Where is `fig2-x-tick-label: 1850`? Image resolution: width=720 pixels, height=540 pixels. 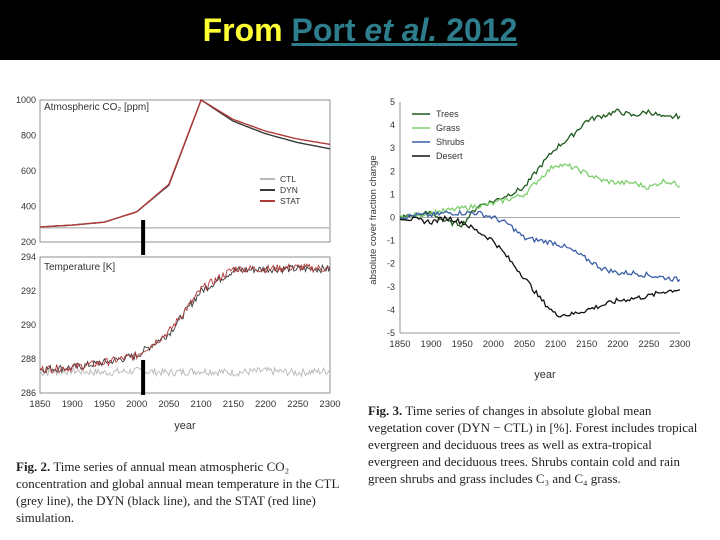
fig2-x-tick-label: 1850 is located at coordinates (39, 404).